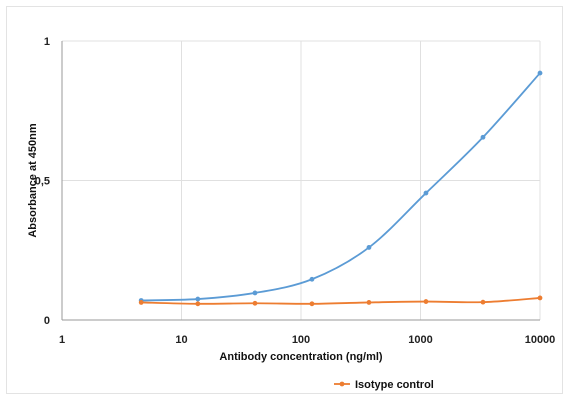 The width and height of the screenshot is (570, 401). I want to click on x-tick-label: 10000, so click(540, 340).